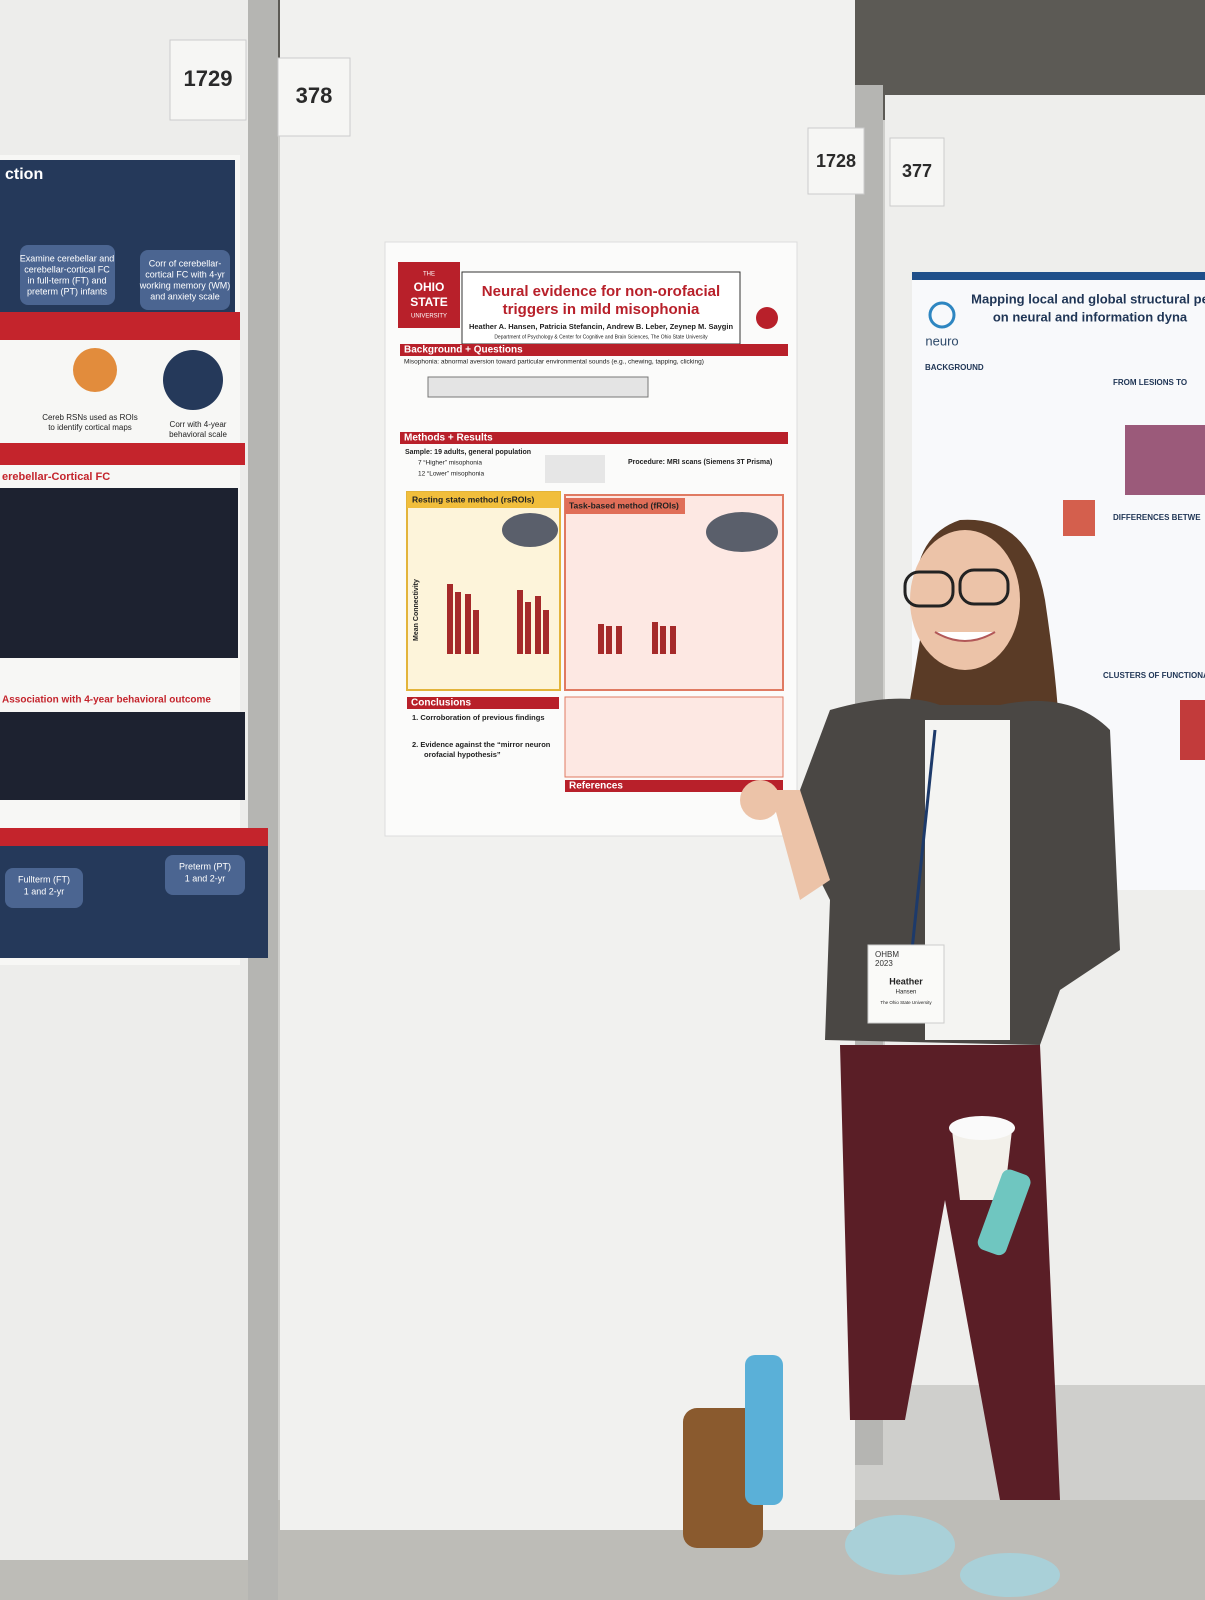 This screenshot has height=1600, width=1205. I want to click on heading: DIFFERENCES BETWE, so click(1157, 517).